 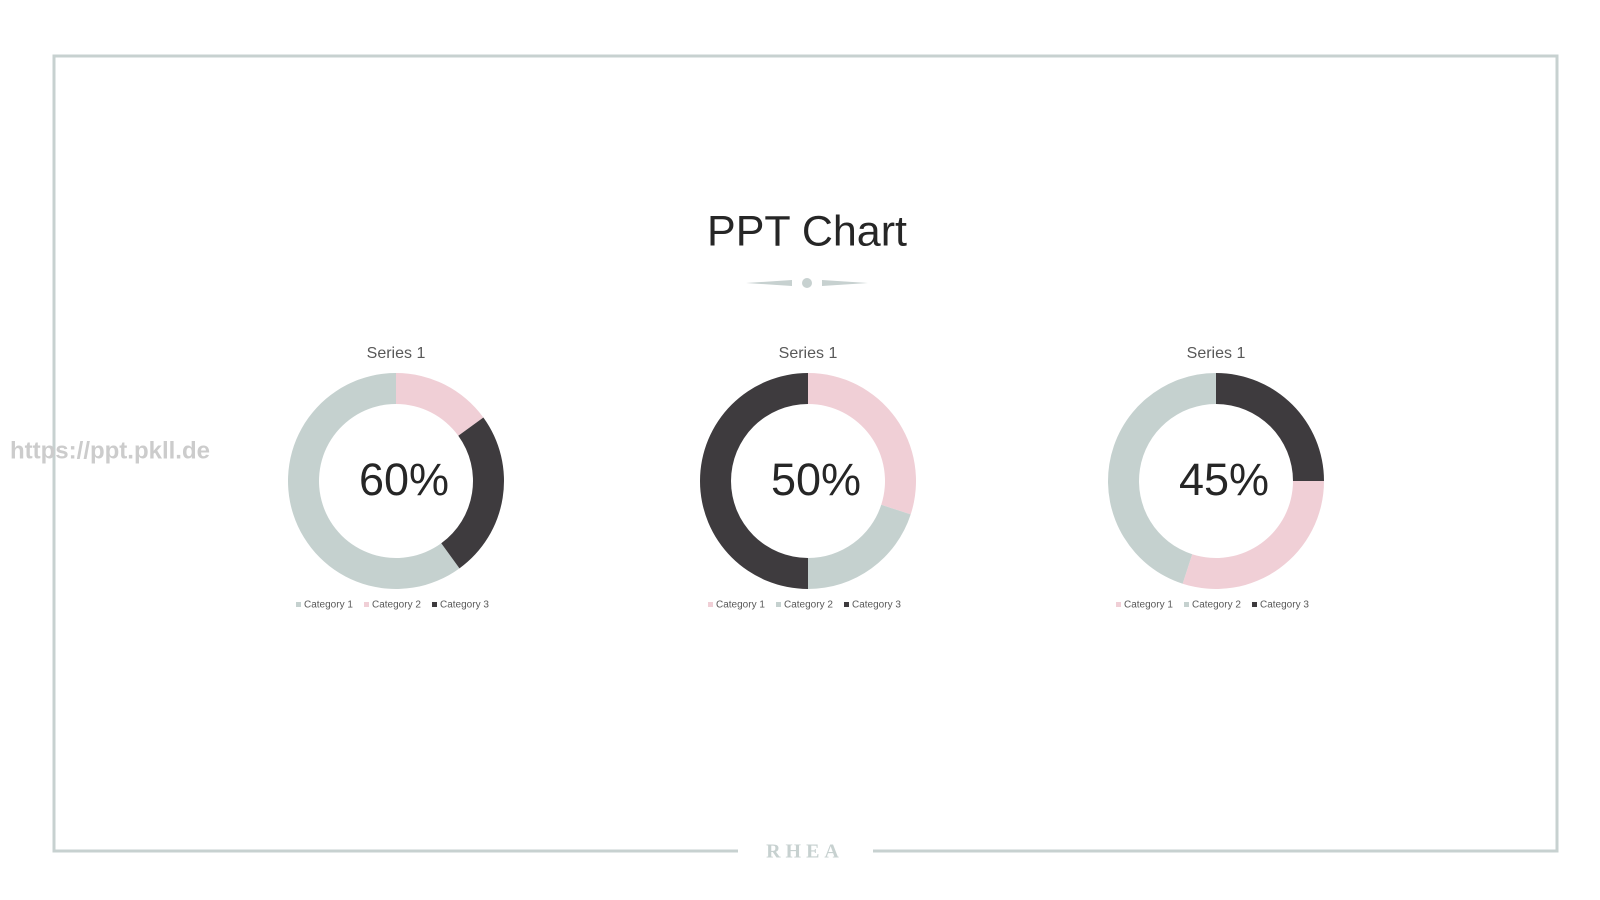 What do you see at coordinates (110, 450) in the screenshot?
I see `watermark: https://ppt.pkll.de` at bounding box center [110, 450].